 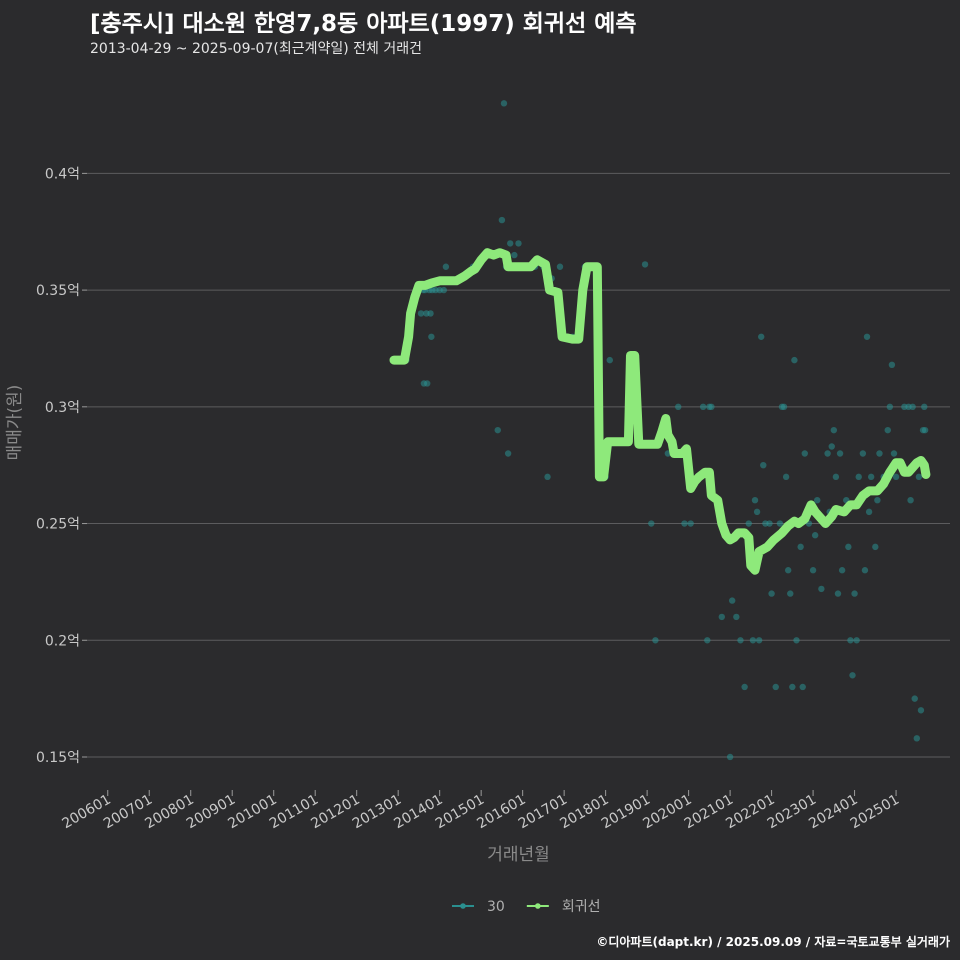 What do you see at coordinates (58, 291) in the screenshot?
I see `y-tick-label: 0.35억` at bounding box center [58, 291].